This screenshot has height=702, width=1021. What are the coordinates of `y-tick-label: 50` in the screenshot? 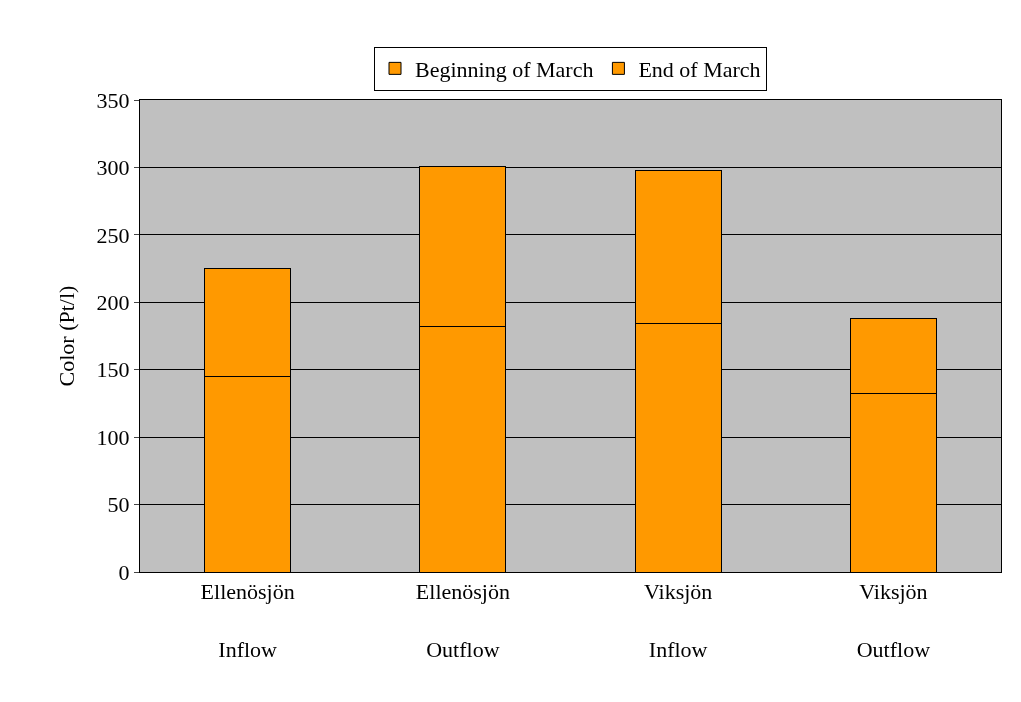 It's located at (118, 505).